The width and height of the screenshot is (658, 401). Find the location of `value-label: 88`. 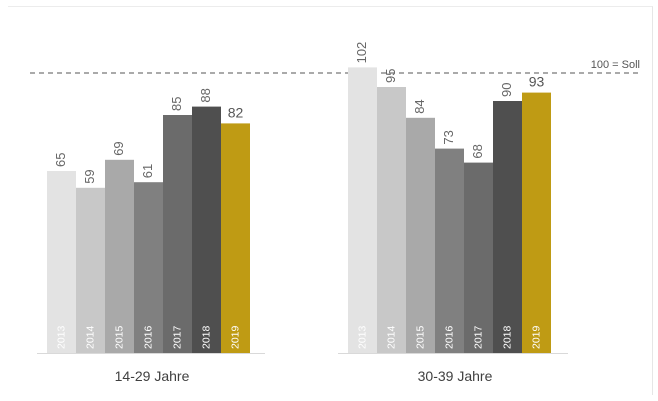

value-label: 88 is located at coordinates (205, 95).